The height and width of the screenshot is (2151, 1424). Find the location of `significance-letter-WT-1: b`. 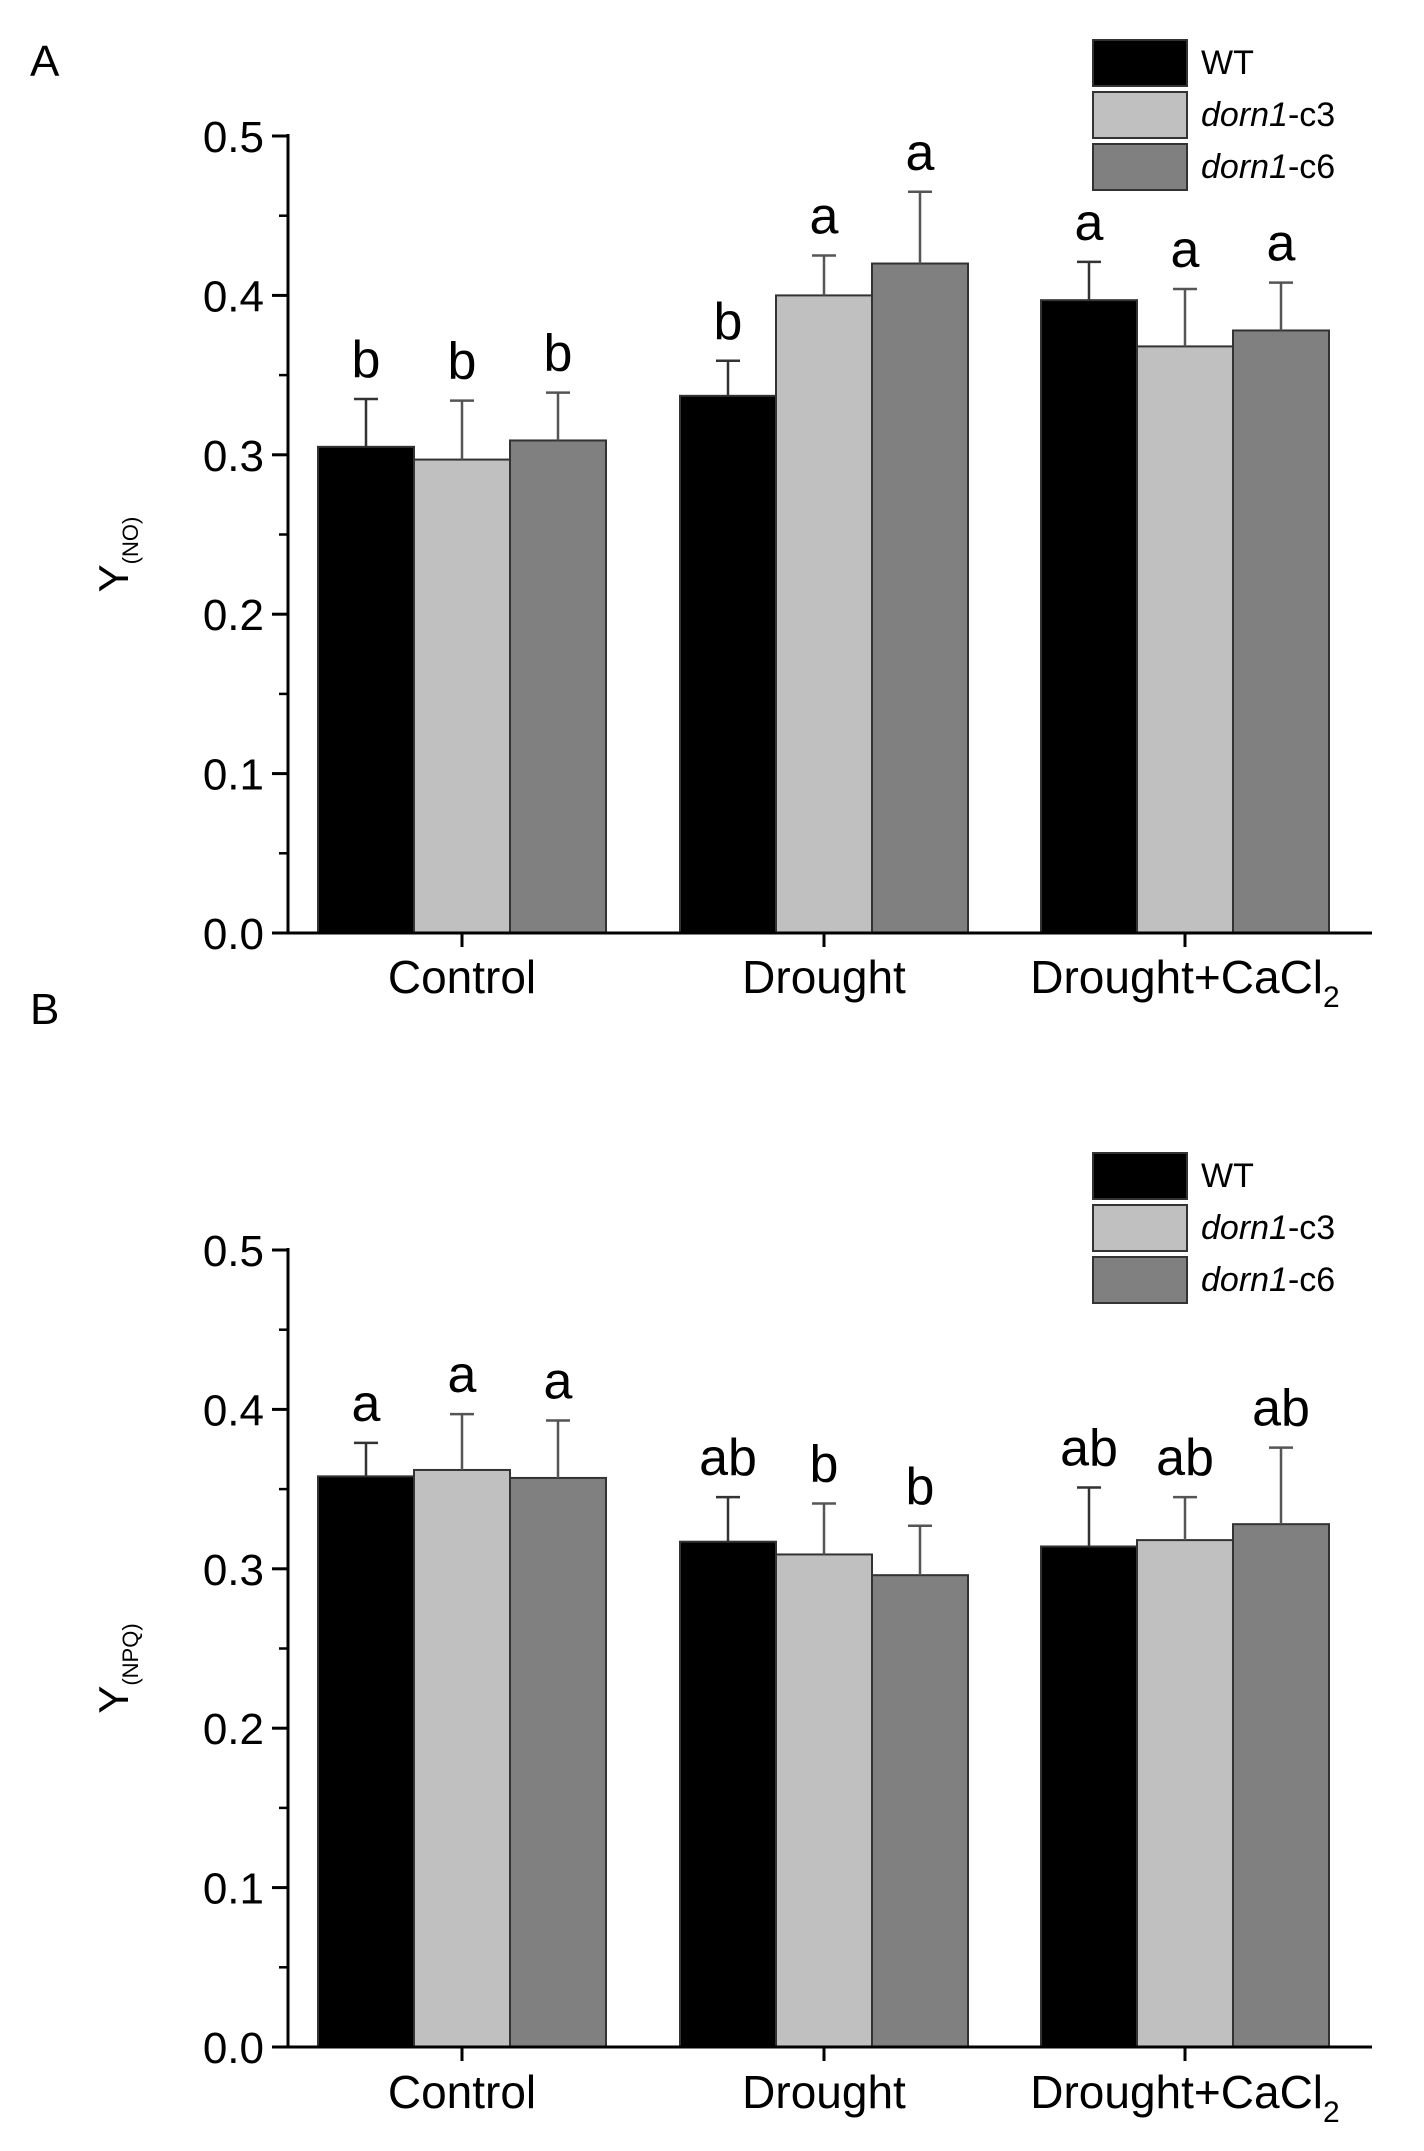

significance-letter-WT-1: b is located at coordinates (728, 322).